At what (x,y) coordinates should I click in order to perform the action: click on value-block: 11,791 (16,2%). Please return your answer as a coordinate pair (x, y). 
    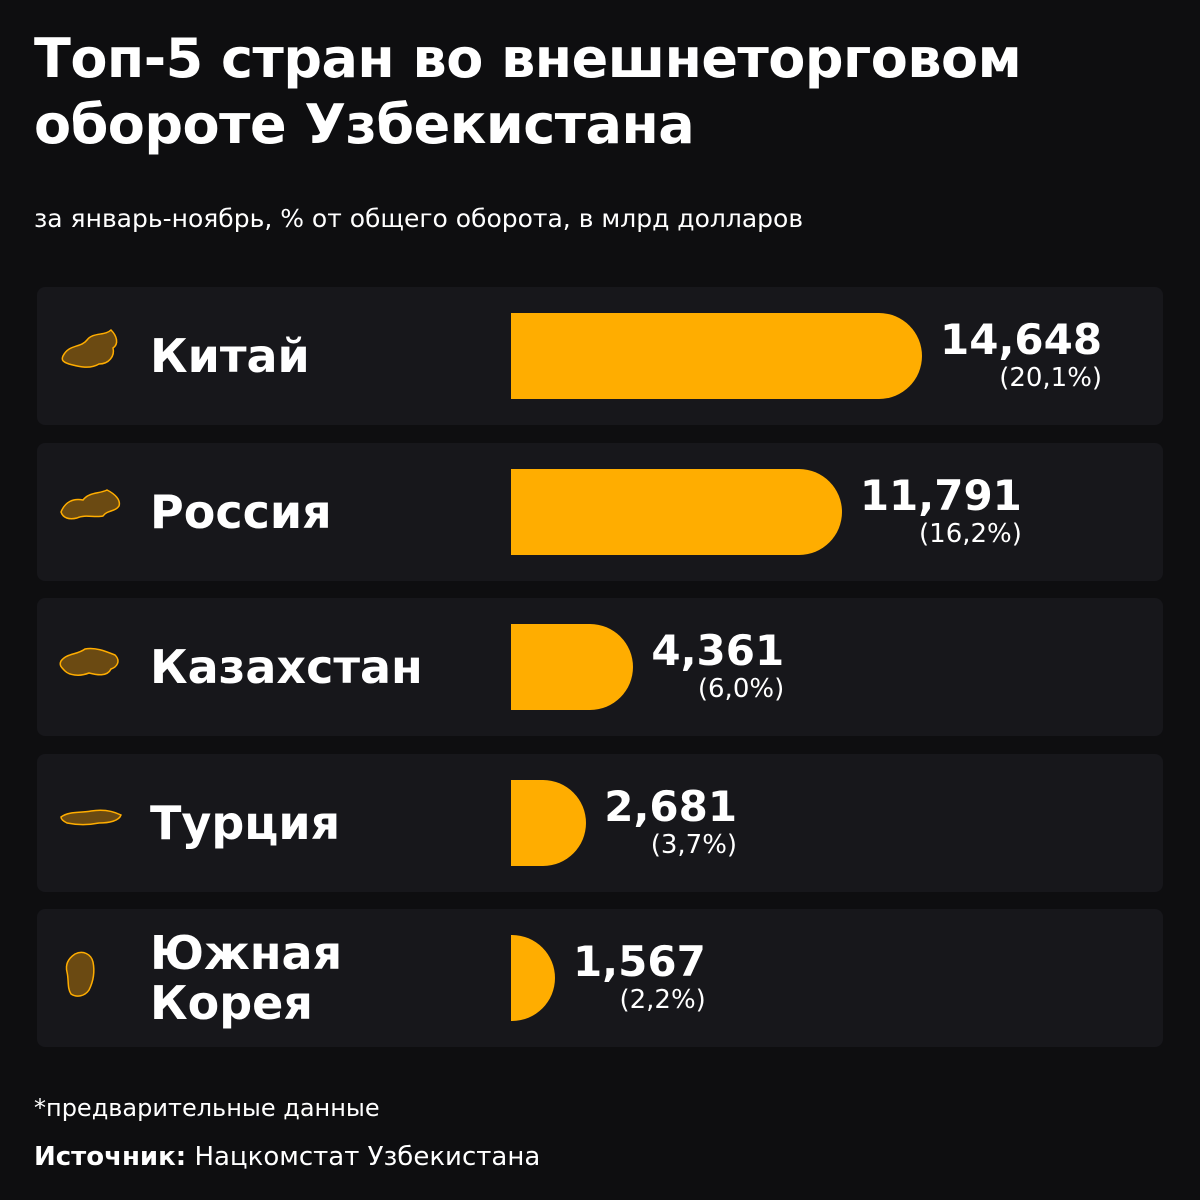
    Looking at the image, I should click on (940, 509).